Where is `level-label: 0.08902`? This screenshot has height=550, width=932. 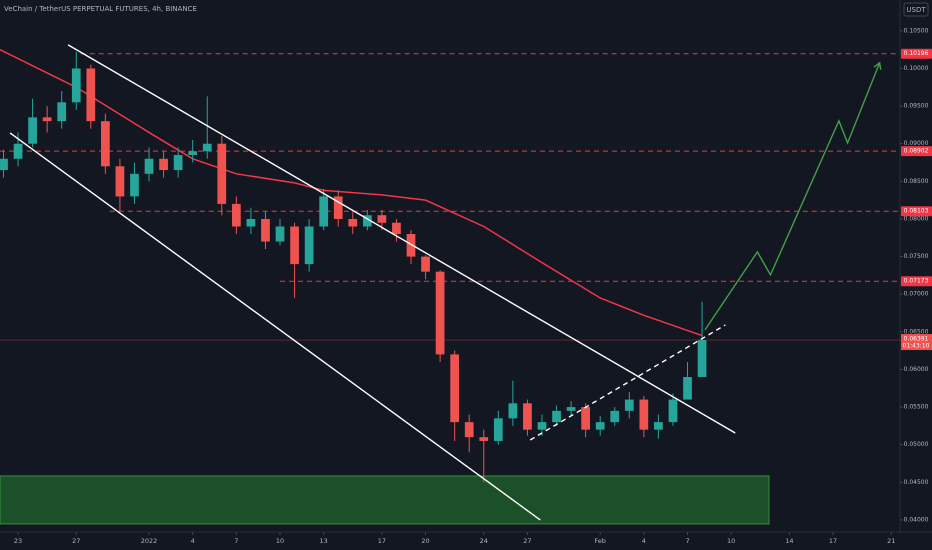
level-label: 0.08902 is located at coordinates (916, 151).